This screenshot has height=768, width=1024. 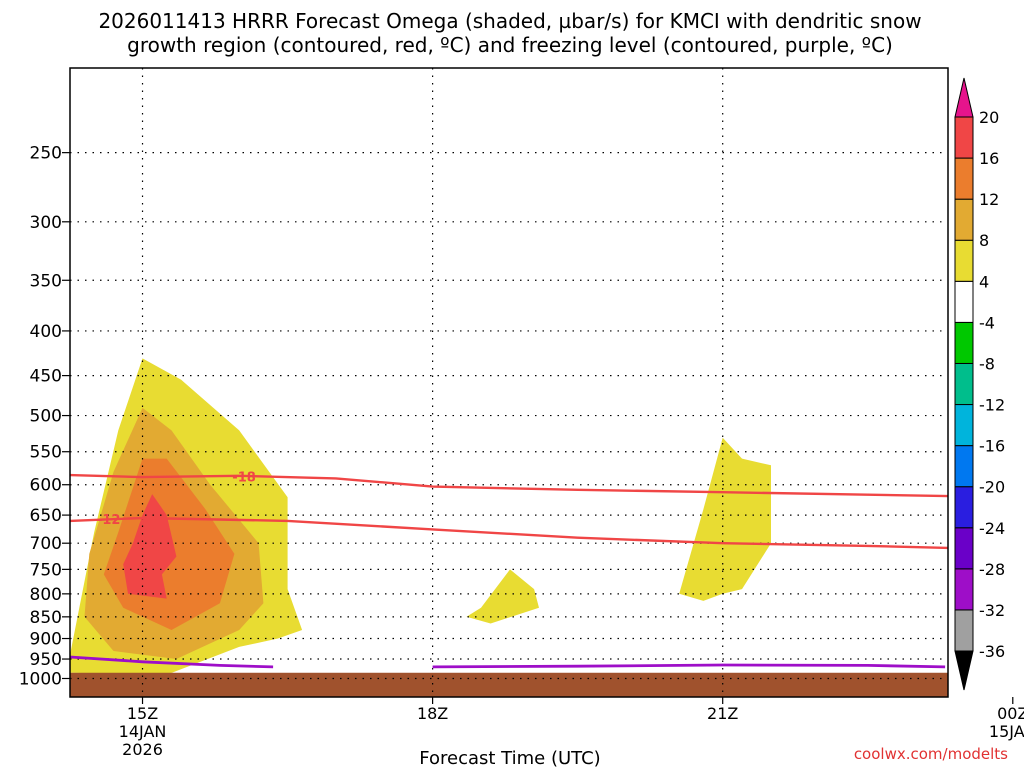 What do you see at coordinates (46, 544) in the screenshot?
I see `y-tick-label-700: 700` at bounding box center [46, 544].